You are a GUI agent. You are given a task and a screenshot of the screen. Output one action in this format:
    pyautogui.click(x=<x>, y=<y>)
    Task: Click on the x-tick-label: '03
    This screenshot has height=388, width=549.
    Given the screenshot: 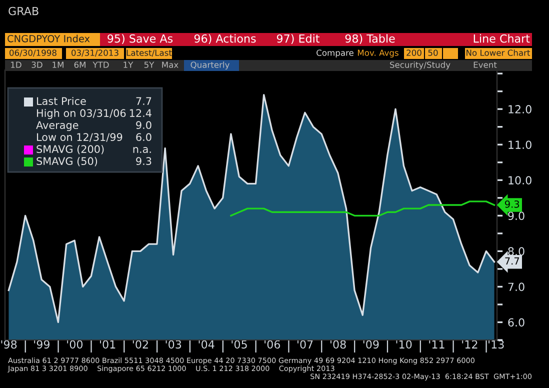 What is the action you would take?
    pyautogui.click(x=174, y=344)
    